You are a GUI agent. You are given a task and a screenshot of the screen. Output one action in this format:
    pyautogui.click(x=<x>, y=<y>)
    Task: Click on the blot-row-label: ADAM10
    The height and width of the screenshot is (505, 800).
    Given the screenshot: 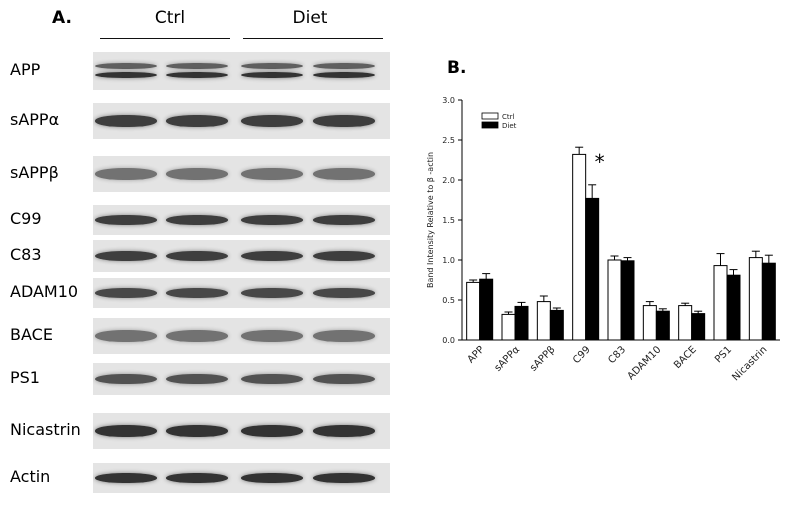 What is the action you would take?
    pyautogui.click(x=44, y=291)
    